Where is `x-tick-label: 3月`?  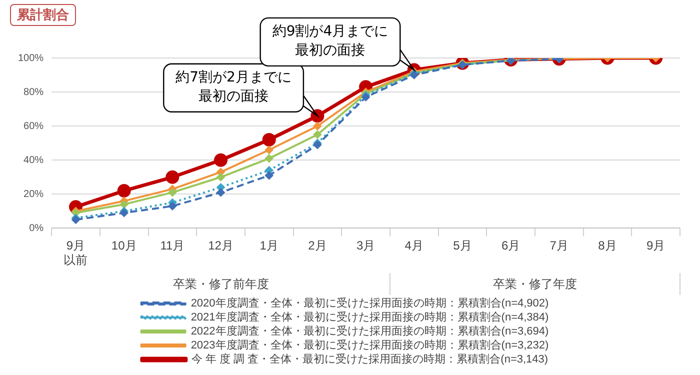 x-tick-label: 3月 is located at coordinates (366, 245).